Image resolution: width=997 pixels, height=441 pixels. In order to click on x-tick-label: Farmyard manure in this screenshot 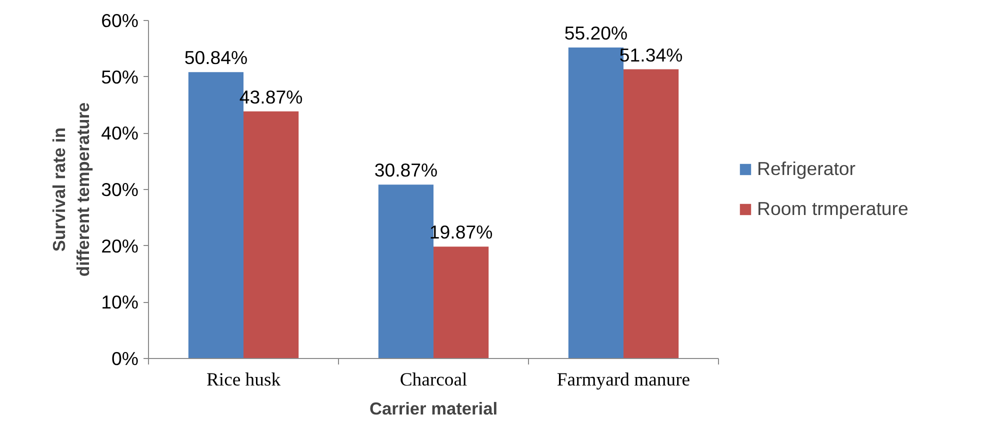, I will do `click(623, 380)`.